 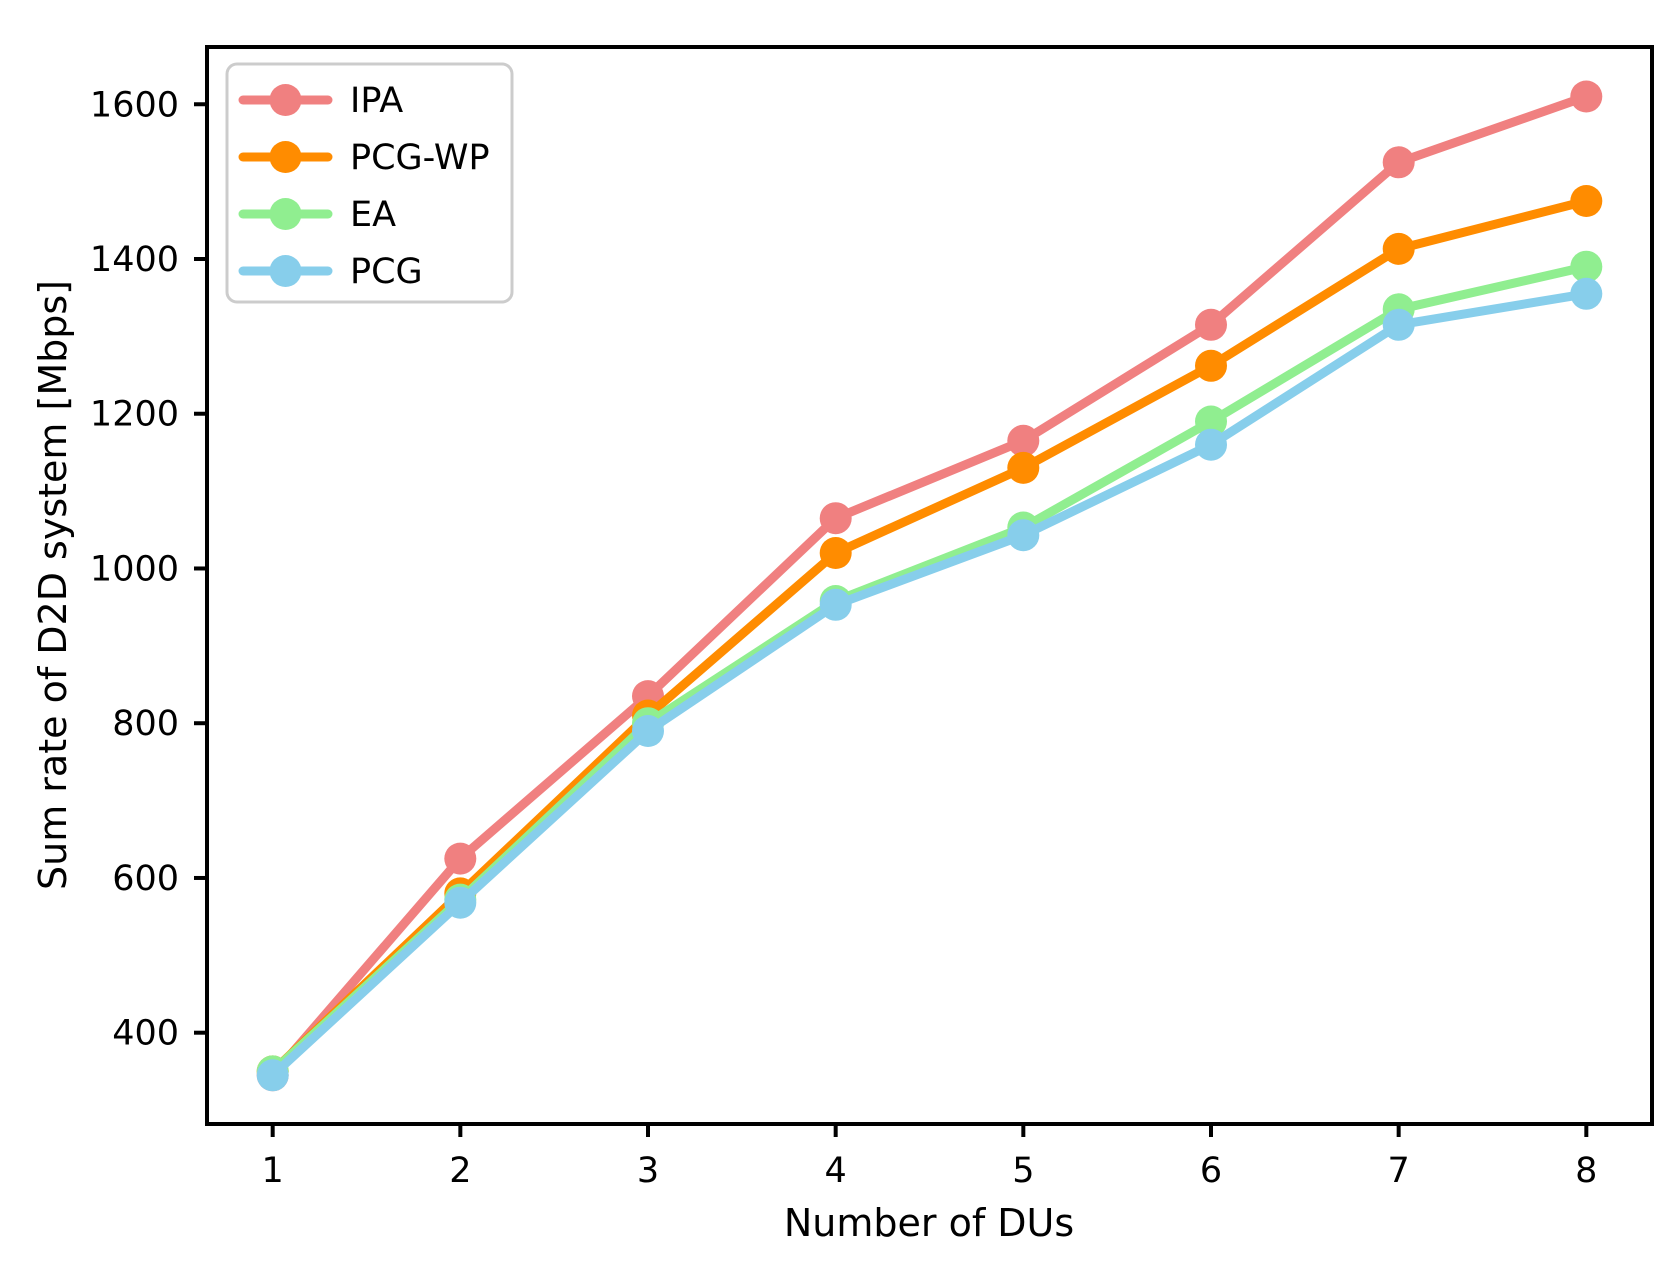 I want to click on legend: IPA PCG-WP EA PCG, so click(x=369, y=183).